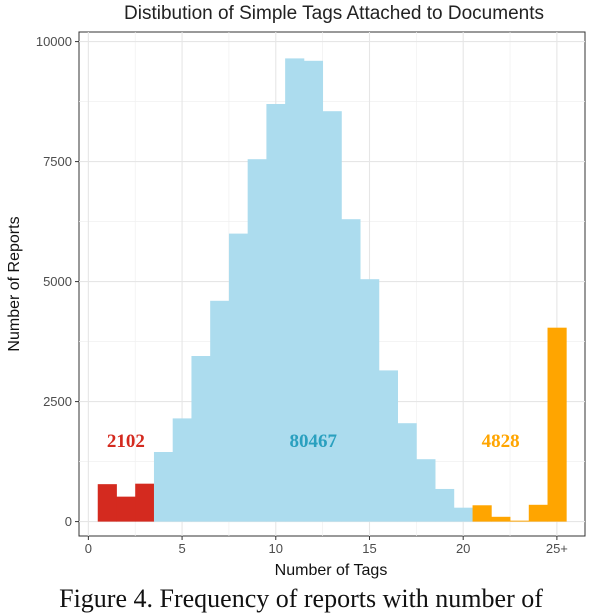 This screenshot has width=602, height=614. Describe the element at coordinates (331, 570) in the screenshot. I see `x-axis-label: Number of Tags` at that location.